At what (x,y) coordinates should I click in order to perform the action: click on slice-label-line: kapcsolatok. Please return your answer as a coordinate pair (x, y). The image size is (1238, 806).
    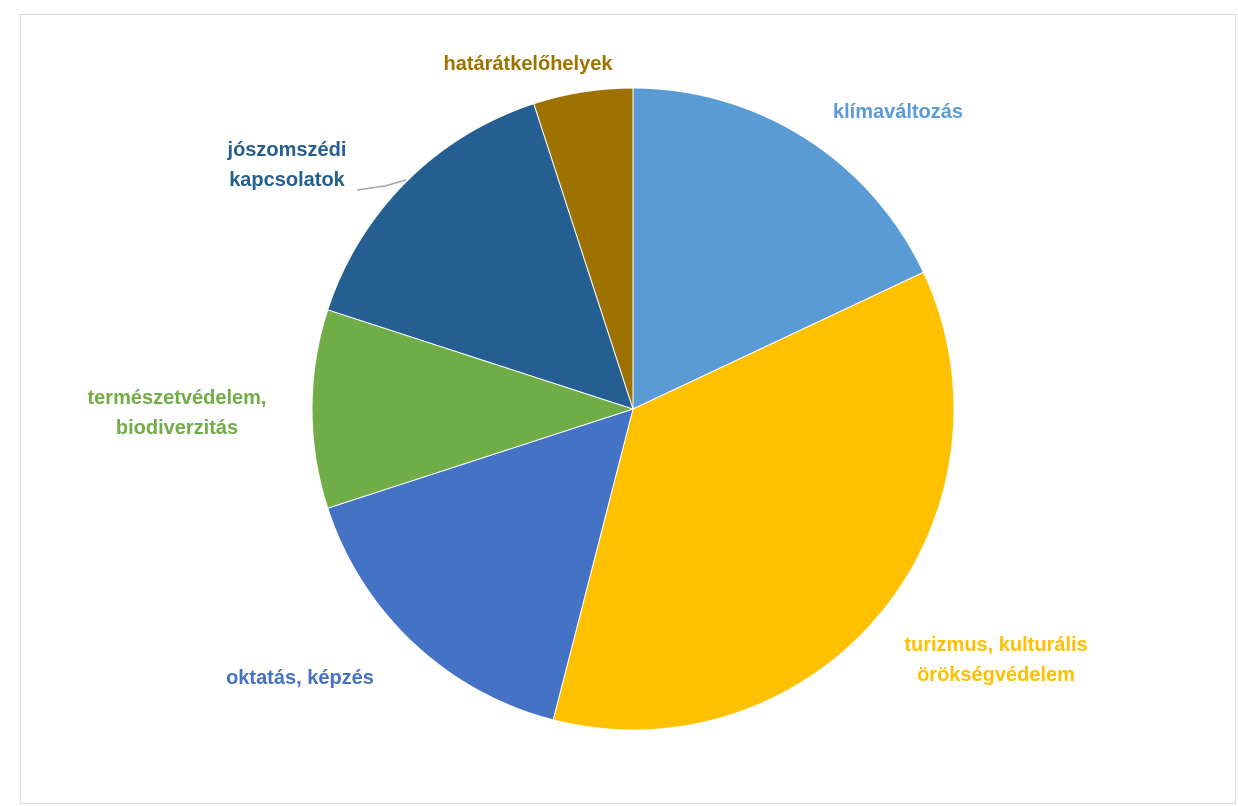
    Looking at the image, I should click on (287, 180).